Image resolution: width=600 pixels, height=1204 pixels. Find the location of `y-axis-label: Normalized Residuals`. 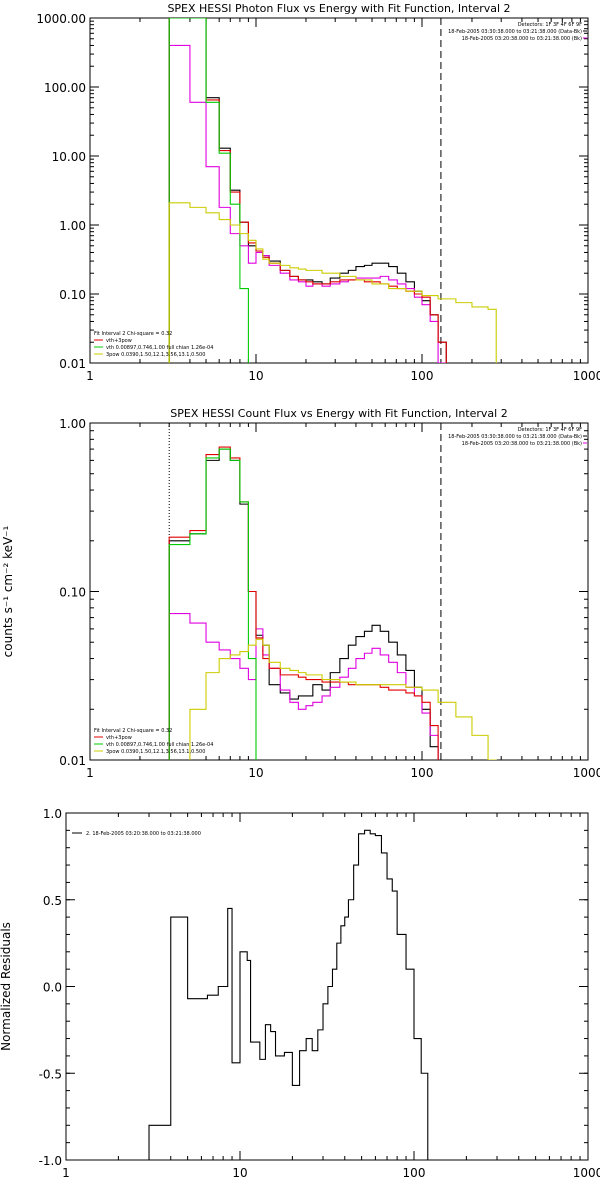

y-axis-label: Normalized Residuals is located at coordinates (6, 986).